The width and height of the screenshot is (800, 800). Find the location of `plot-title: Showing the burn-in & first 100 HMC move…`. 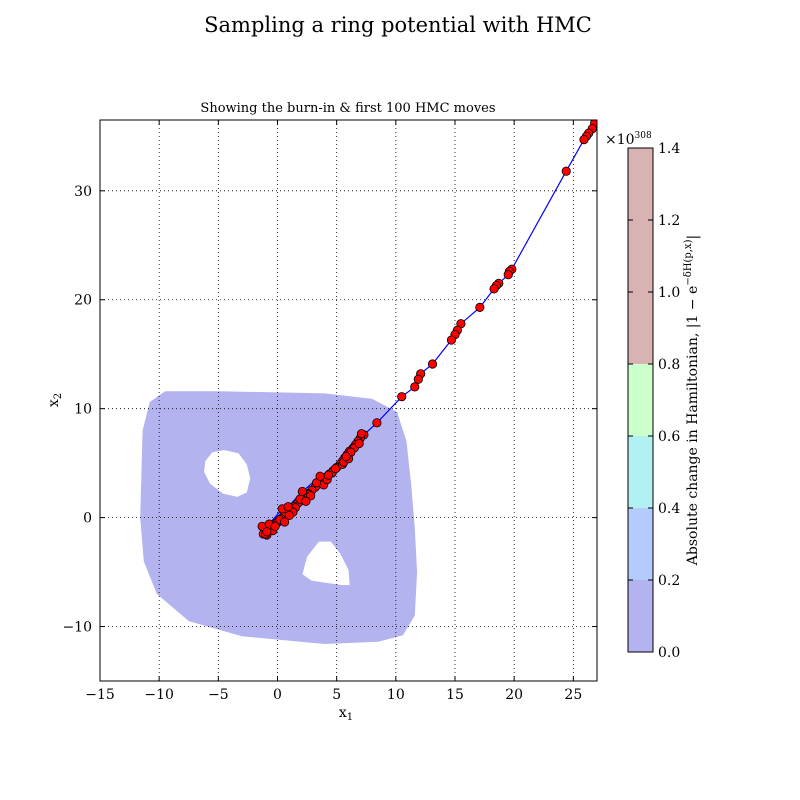

plot-title: Showing the burn-in & first 100 HMC move… is located at coordinates (347, 108).